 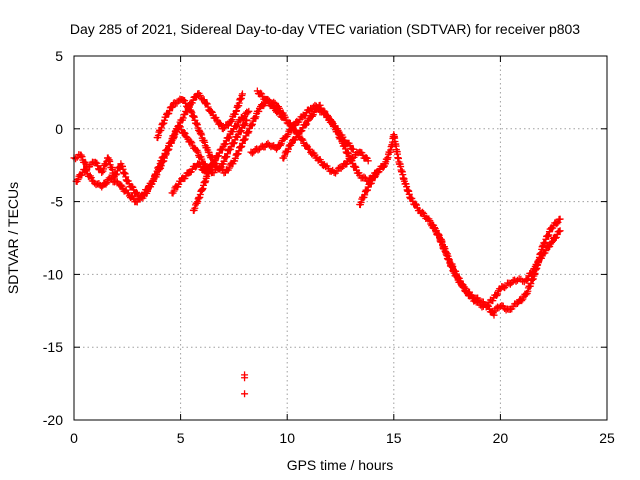 What do you see at coordinates (607, 438) in the screenshot?
I see `x-tick-label: 25` at bounding box center [607, 438].